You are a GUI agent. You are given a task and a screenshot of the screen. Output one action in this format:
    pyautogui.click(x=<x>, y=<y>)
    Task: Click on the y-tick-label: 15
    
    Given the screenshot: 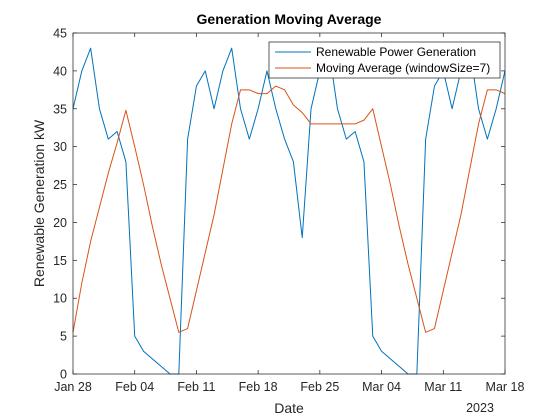 What is the action you would take?
    pyautogui.click(x=60, y=261)
    